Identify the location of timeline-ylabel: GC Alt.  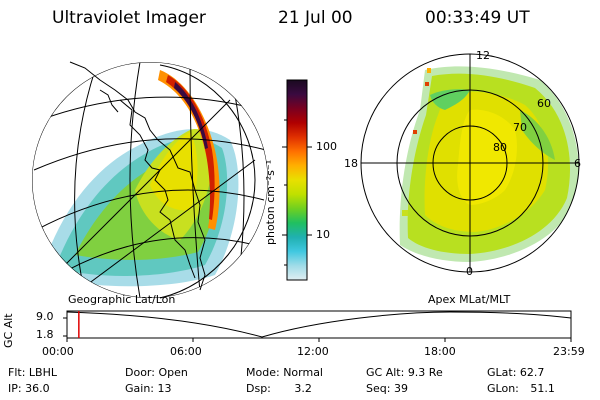
(8, 330).